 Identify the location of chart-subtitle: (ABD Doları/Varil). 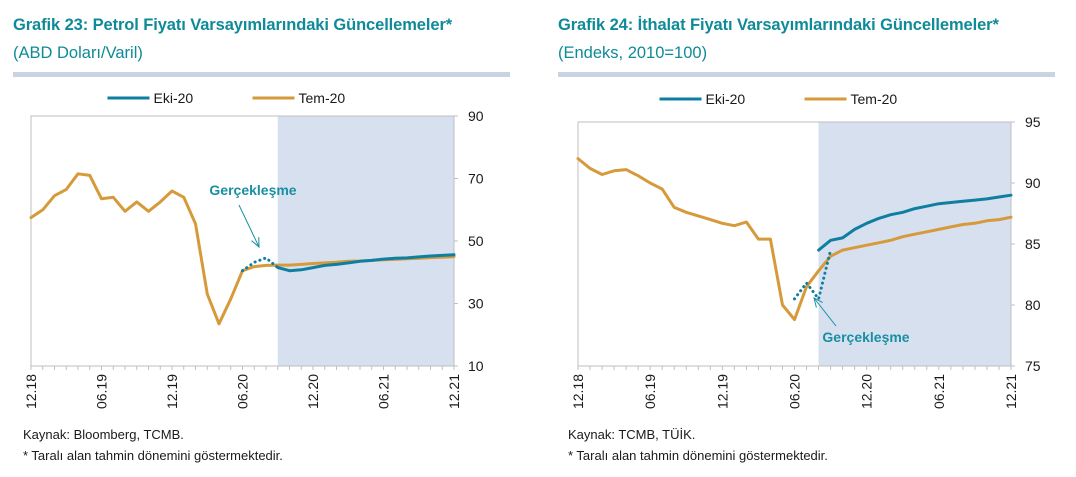
(78, 53).